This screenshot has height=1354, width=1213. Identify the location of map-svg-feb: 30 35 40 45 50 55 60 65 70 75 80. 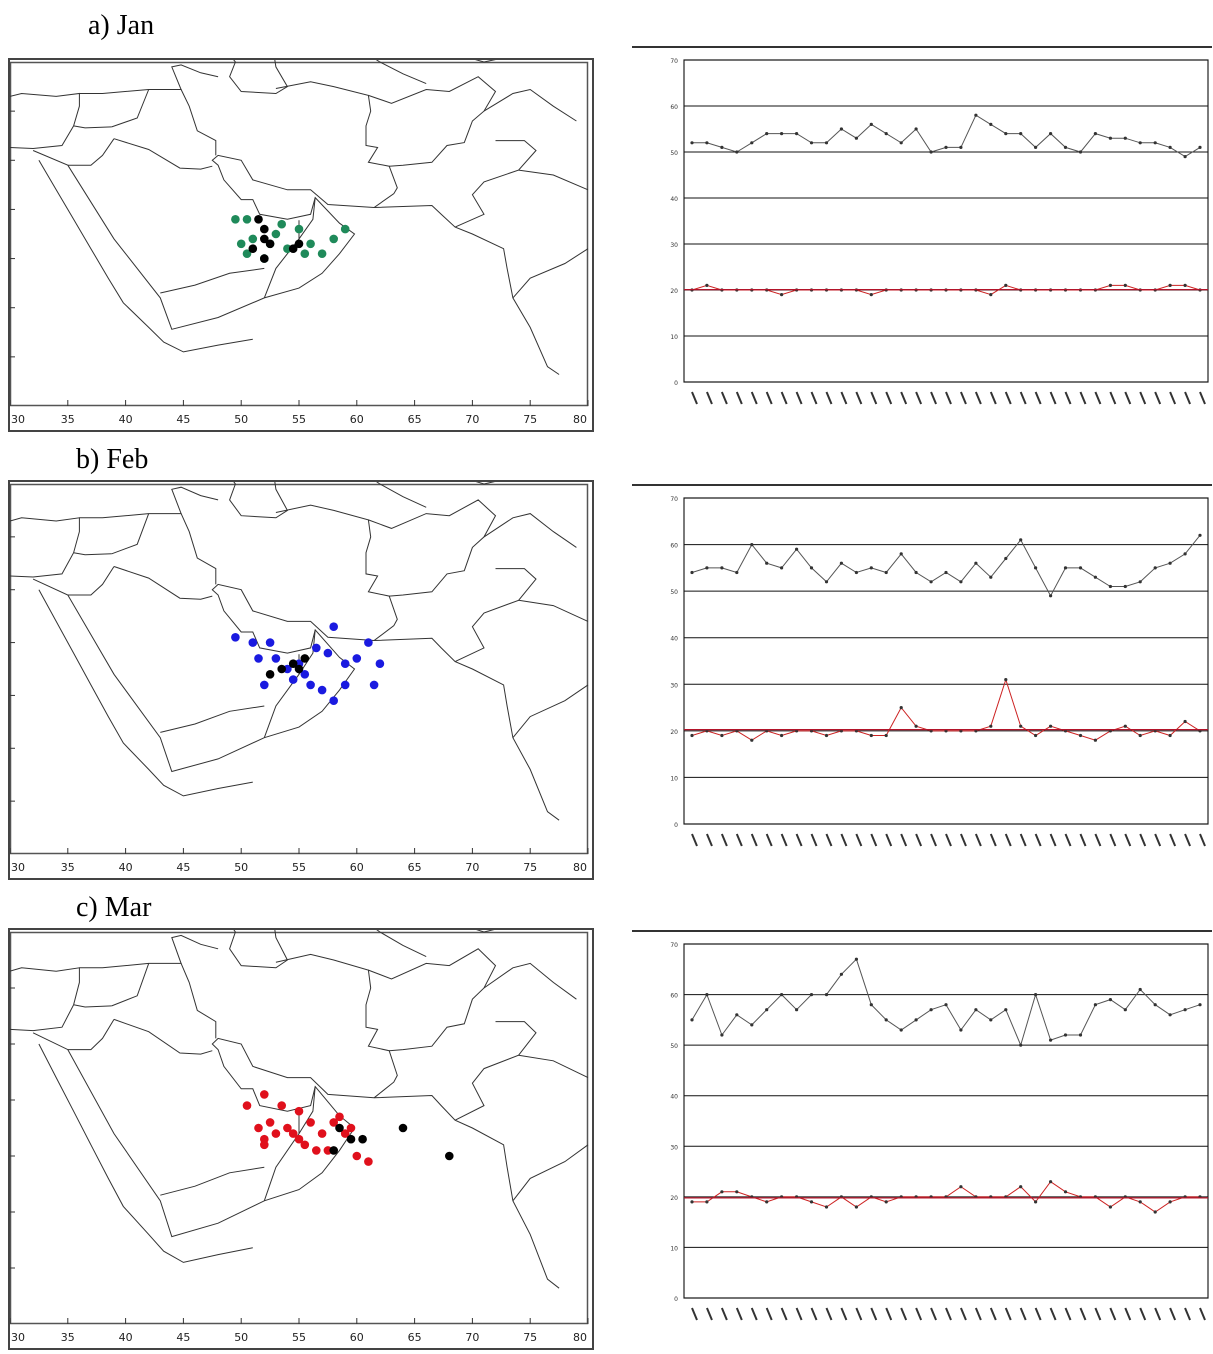
(299, 678).